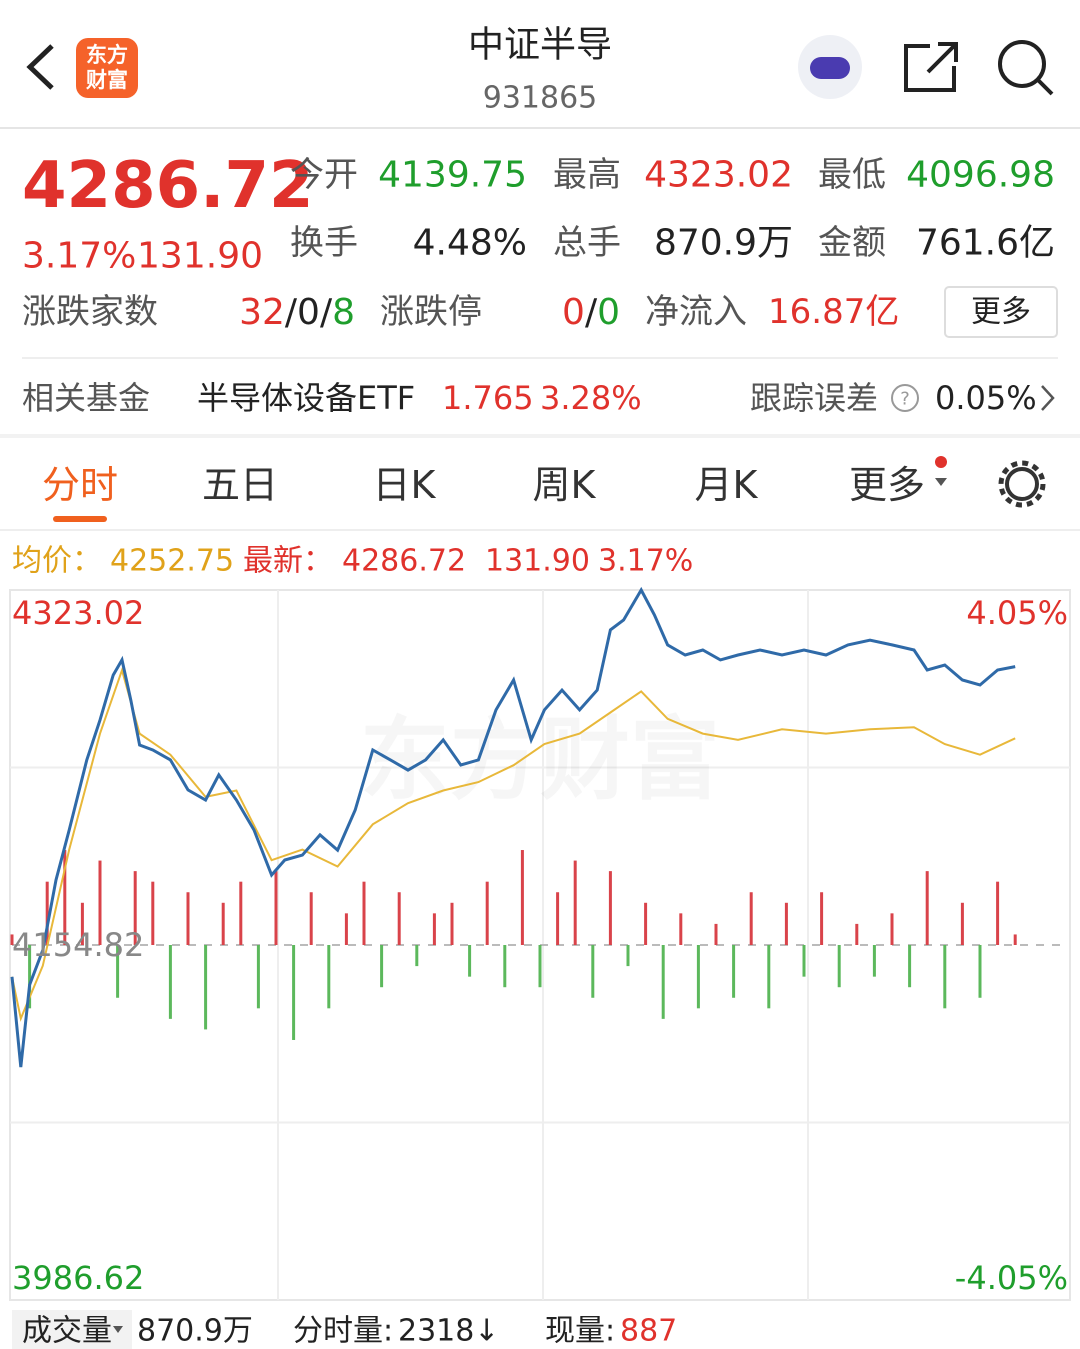  I want to click on y-tick-label: 3986.62, so click(78, 1278).